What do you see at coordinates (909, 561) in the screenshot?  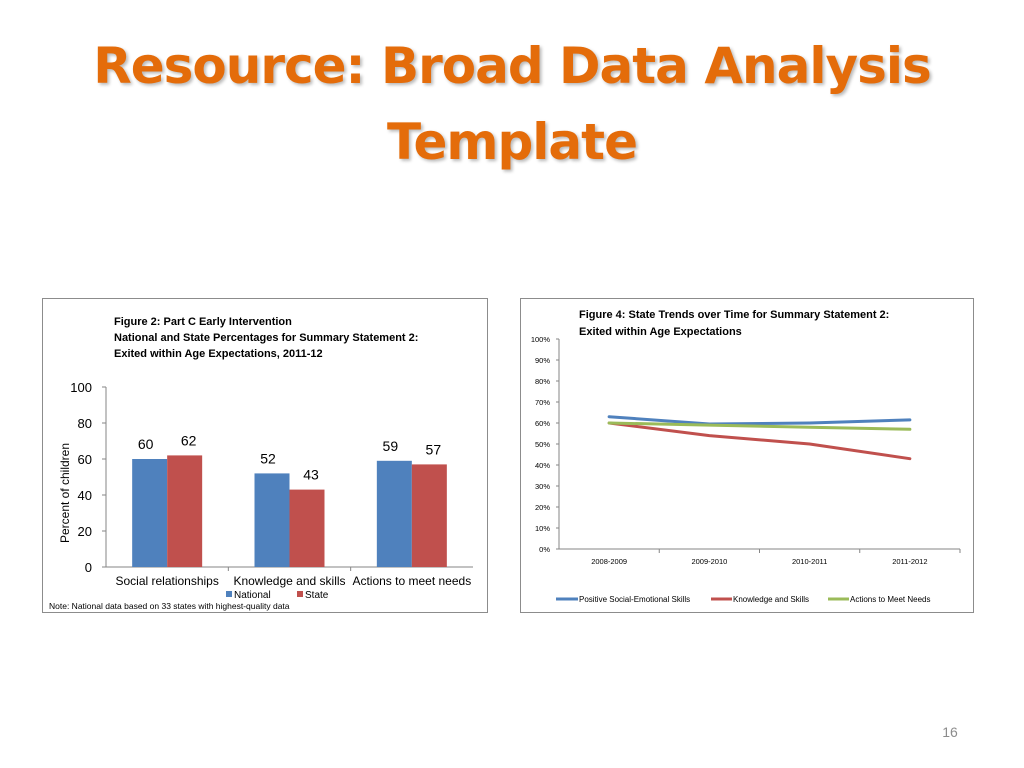 I see `line-chart-category-label: 2011-2012` at bounding box center [909, 561].